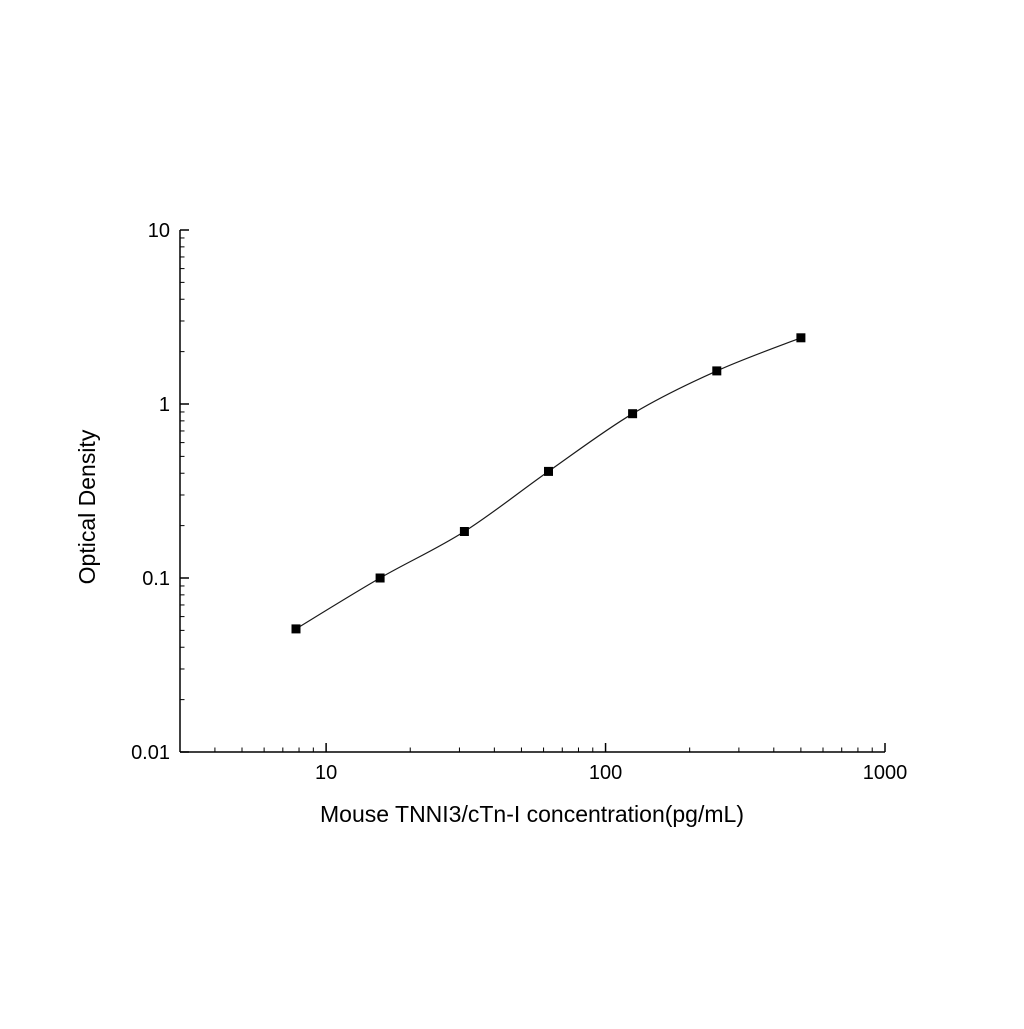  Describe the element at coordinates (156, 579) in the screenshot. I see `y-tick-label: 0.1` at that location.